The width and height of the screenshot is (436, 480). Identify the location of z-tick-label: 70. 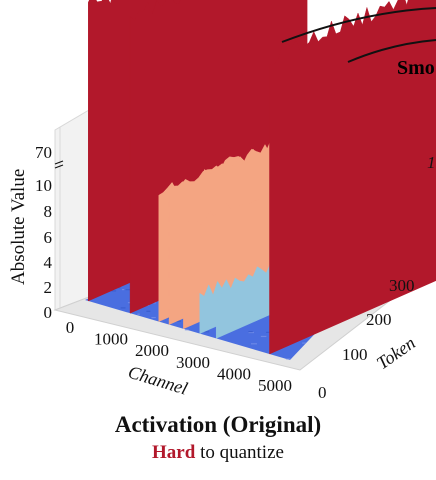
(43, 152).